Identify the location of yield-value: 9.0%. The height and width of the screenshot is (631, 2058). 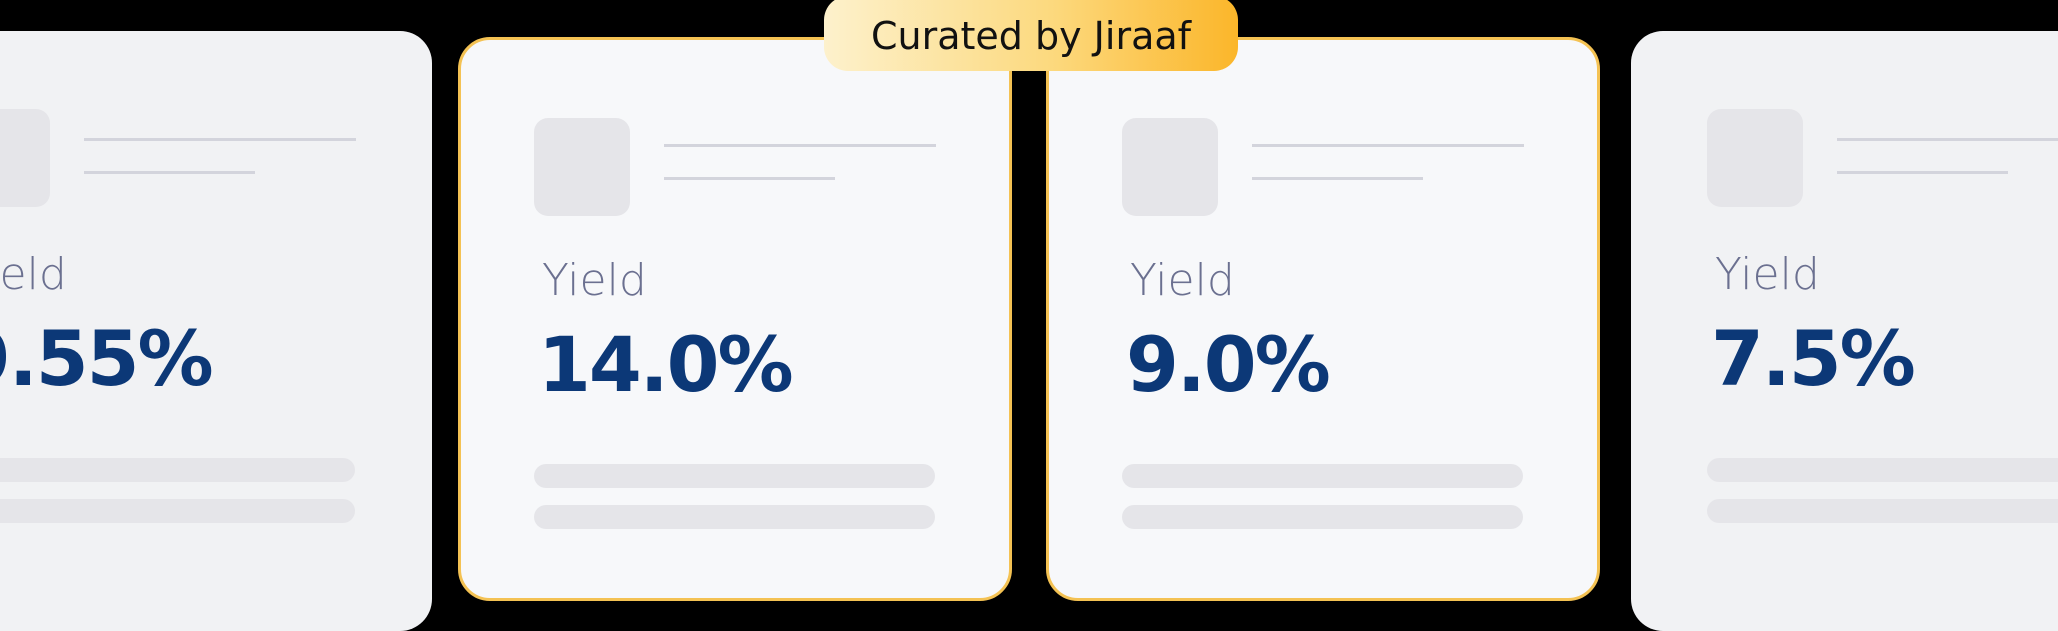
(1228, 364).